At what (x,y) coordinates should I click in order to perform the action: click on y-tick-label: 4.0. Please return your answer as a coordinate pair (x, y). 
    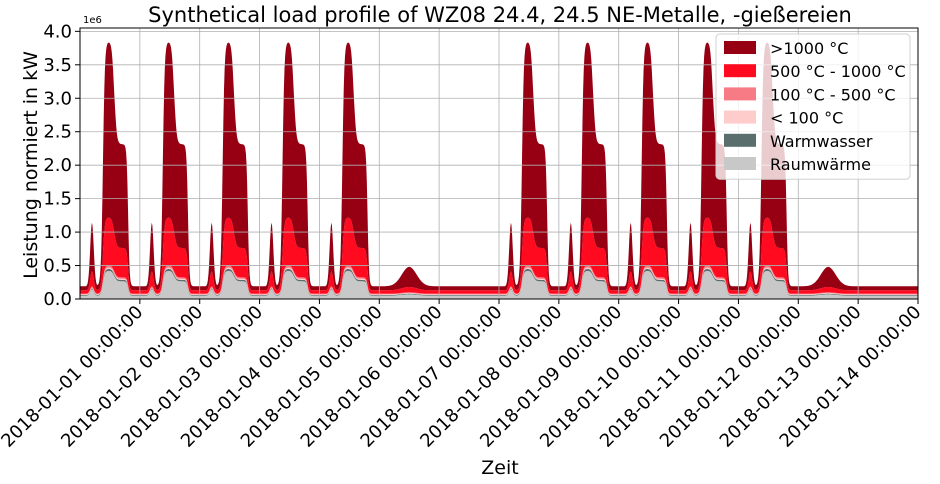
    Looking at the image, I should click on (57, 31).